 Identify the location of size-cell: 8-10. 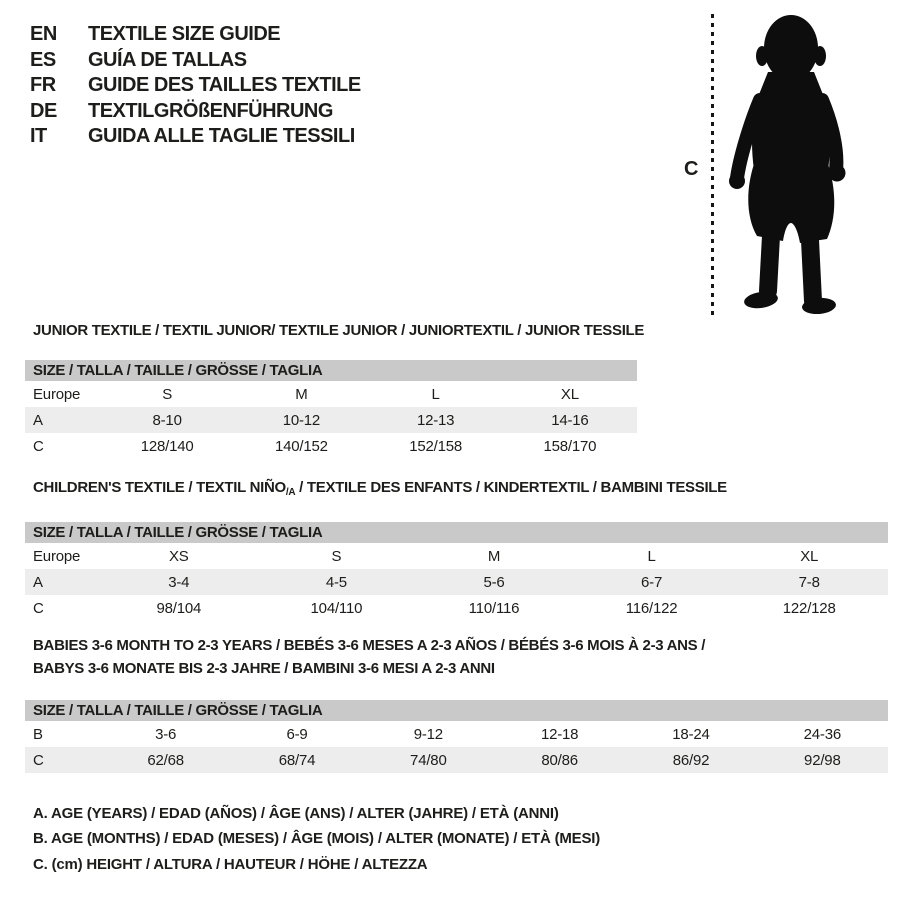
(167, 420).